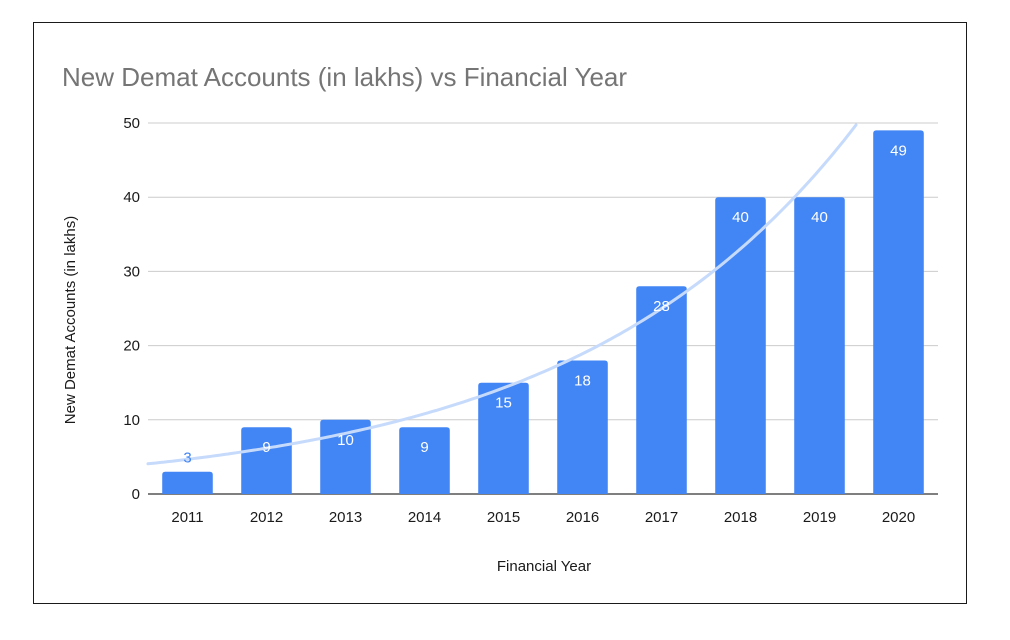 This screenshot has width=1010, height=640. I want to click on y-tick-label: 0, so click(136, 494).